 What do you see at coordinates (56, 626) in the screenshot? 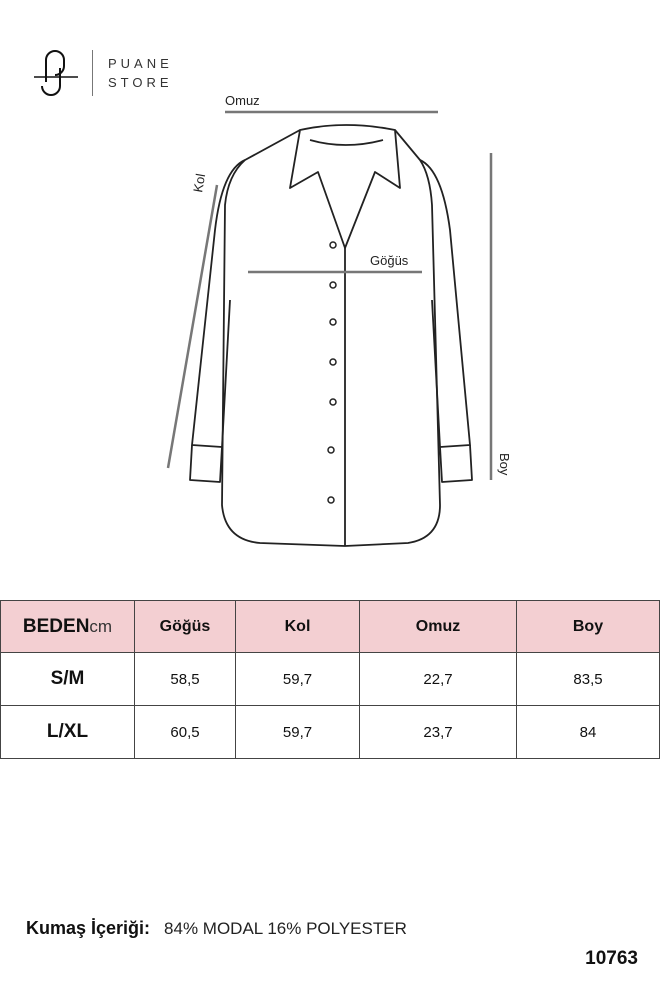
I see `size-label: BEDEN` at bounding box center [56, 626].